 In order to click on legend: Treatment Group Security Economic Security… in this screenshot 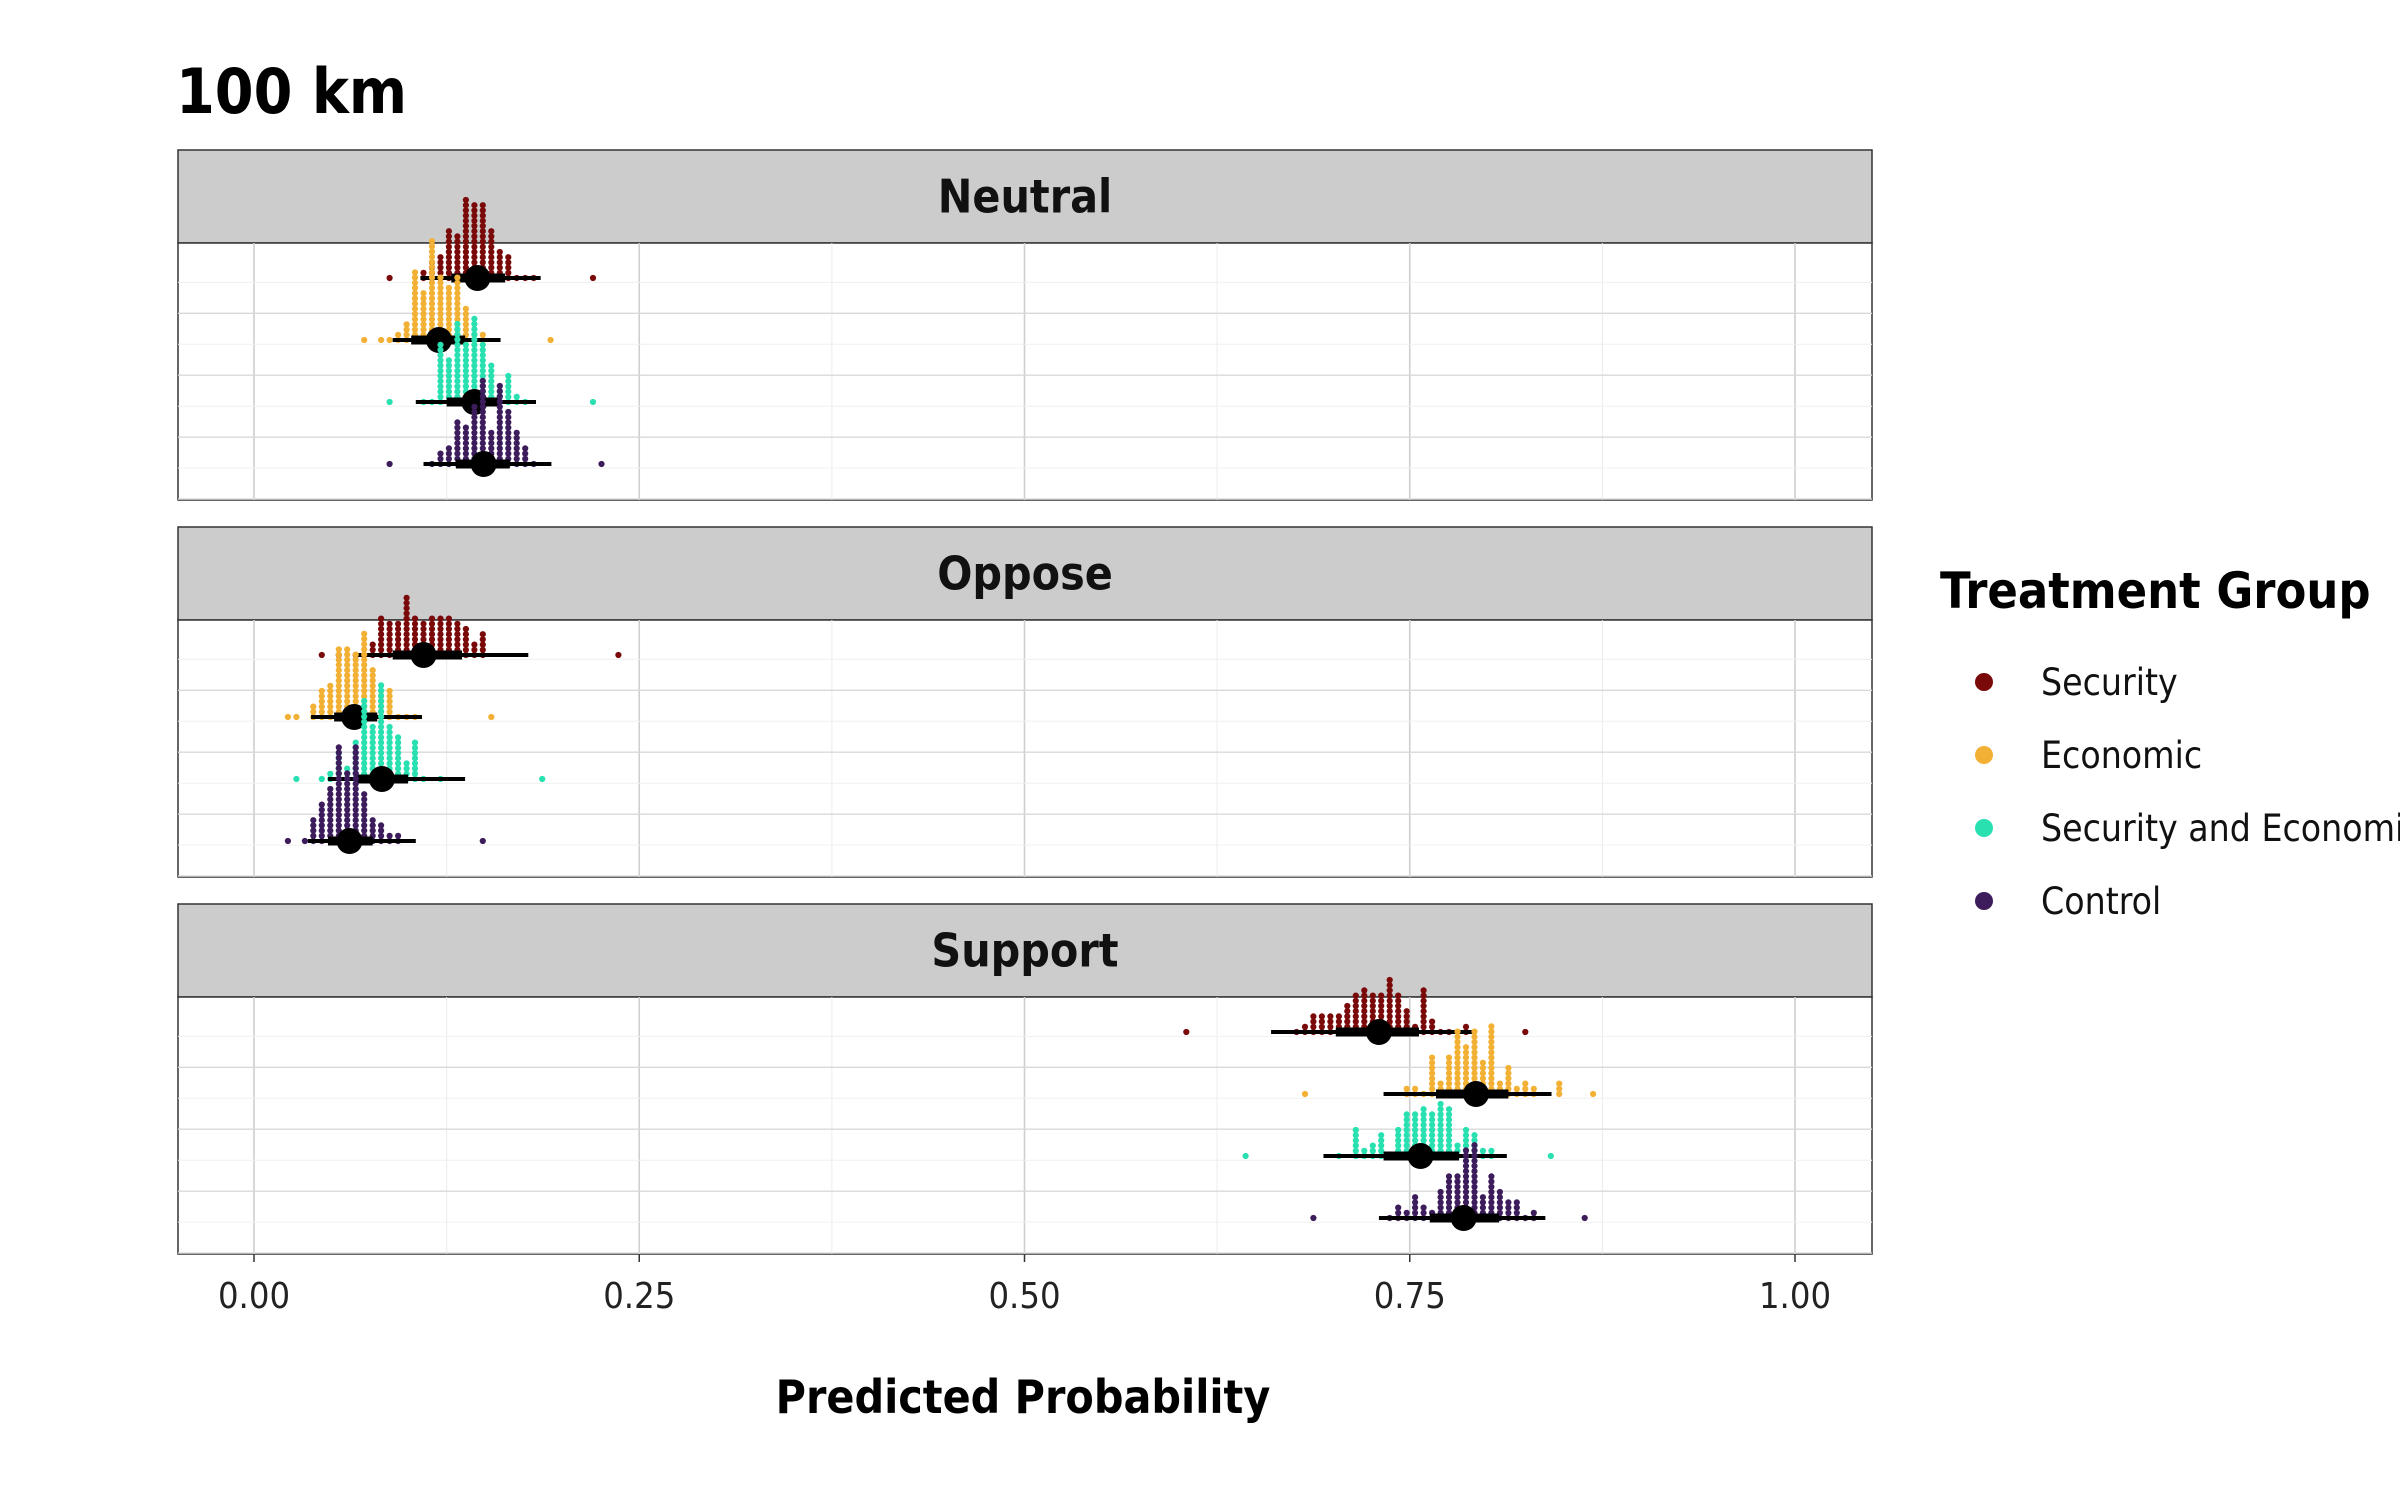, I will do `click(2170, 742)`.